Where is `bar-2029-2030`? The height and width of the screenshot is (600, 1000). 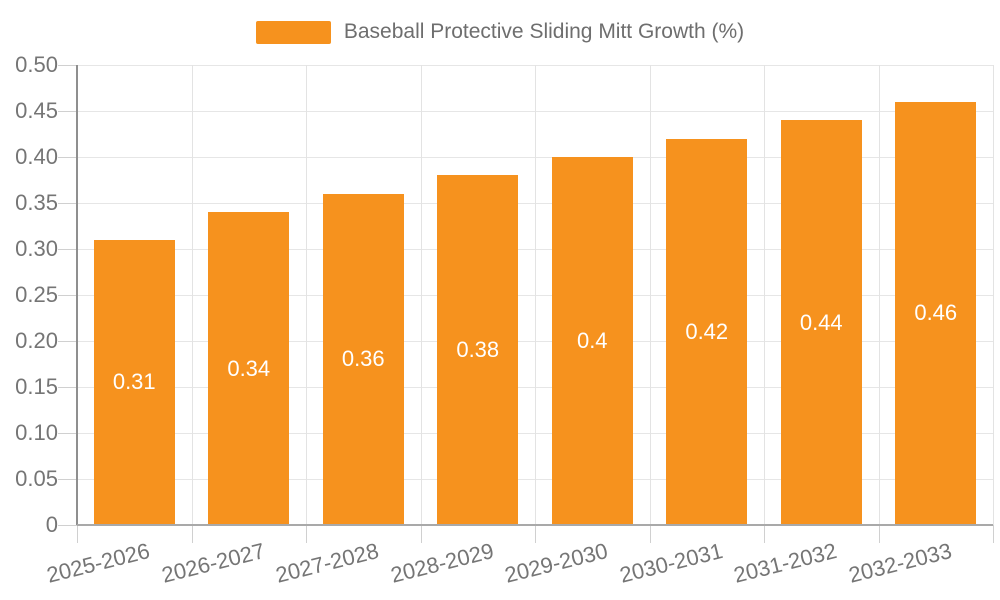
bar-2029-2030 is located at coordinates (592, 341).